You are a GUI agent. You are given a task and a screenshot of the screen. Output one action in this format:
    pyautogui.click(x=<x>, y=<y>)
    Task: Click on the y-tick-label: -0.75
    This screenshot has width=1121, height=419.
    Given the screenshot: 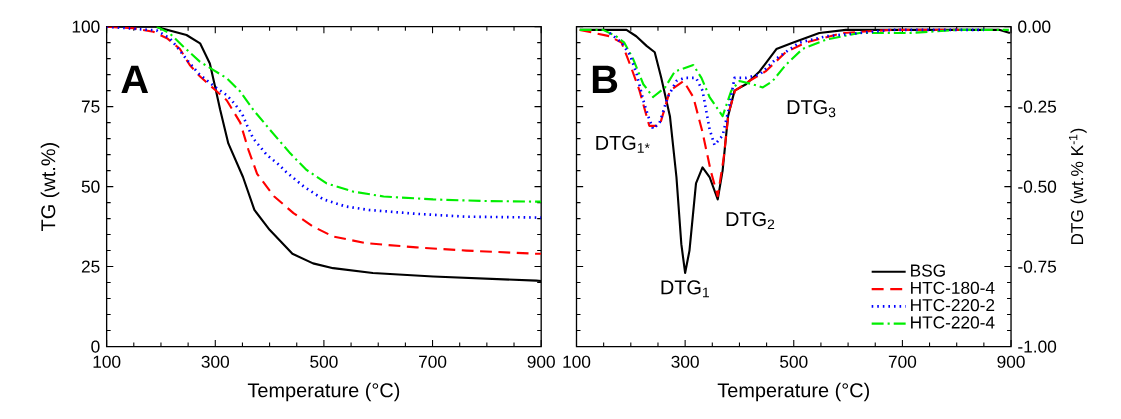 What is the action you would take?
    pyautogui.click(x=1037, y=266)
    